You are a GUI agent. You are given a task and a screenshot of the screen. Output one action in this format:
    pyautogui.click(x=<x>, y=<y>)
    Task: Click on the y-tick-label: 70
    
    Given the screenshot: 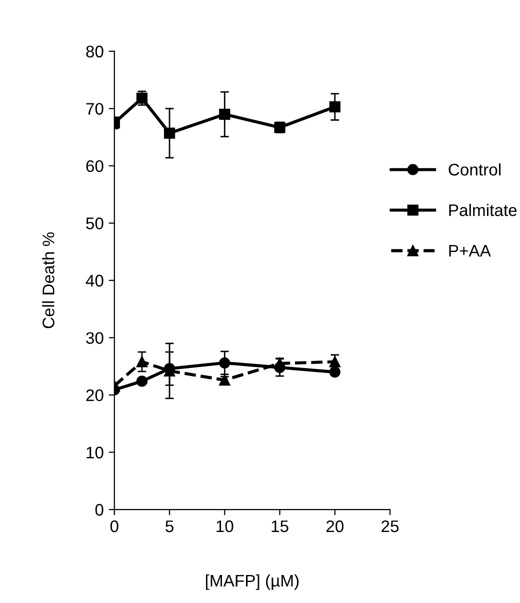 What is the action you would take?
    pyautogui.click(x=95, y=108)
    